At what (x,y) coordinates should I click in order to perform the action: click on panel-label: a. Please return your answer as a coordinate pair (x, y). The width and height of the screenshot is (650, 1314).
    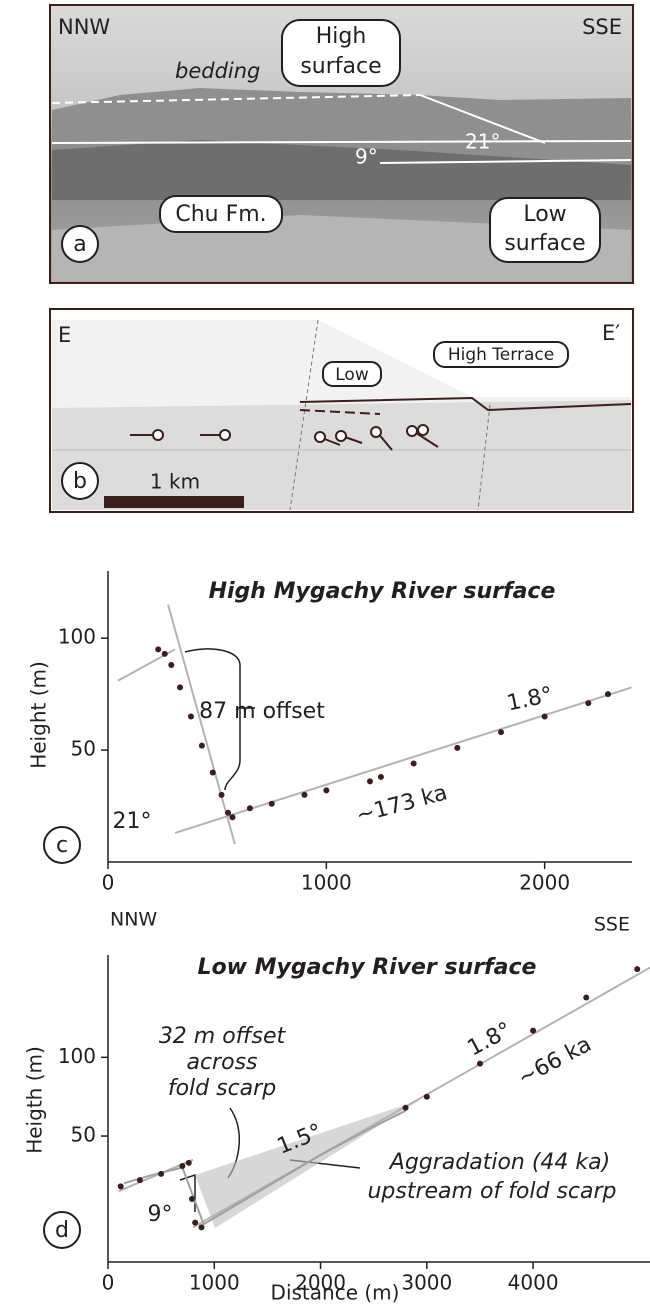
    Looking at the image, I should click on (79, 244).